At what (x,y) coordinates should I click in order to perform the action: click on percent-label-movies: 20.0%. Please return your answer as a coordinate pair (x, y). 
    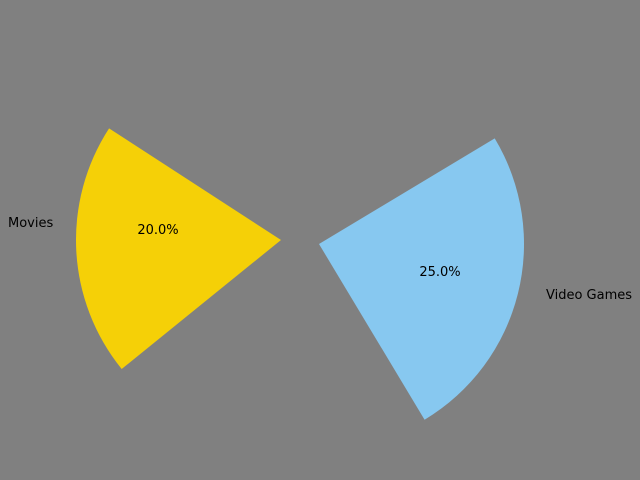
    Looking at the image, I should click on (157, 230).